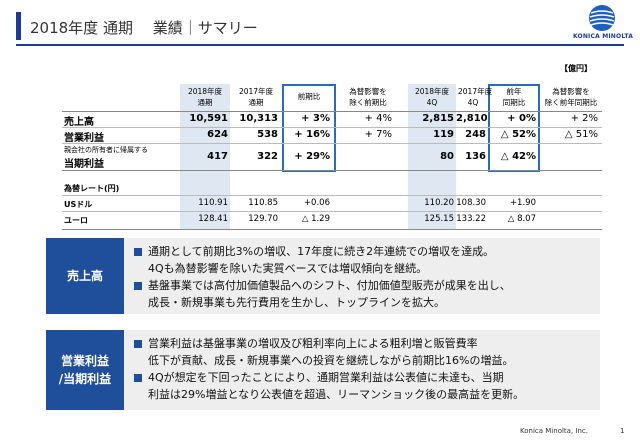 This screenshot has height=443, width=640. Describe the element at coordinates (144, 28) in the screenshot. I see `slide-title: 2018年度 通期 業績｜サマリー` at that location.